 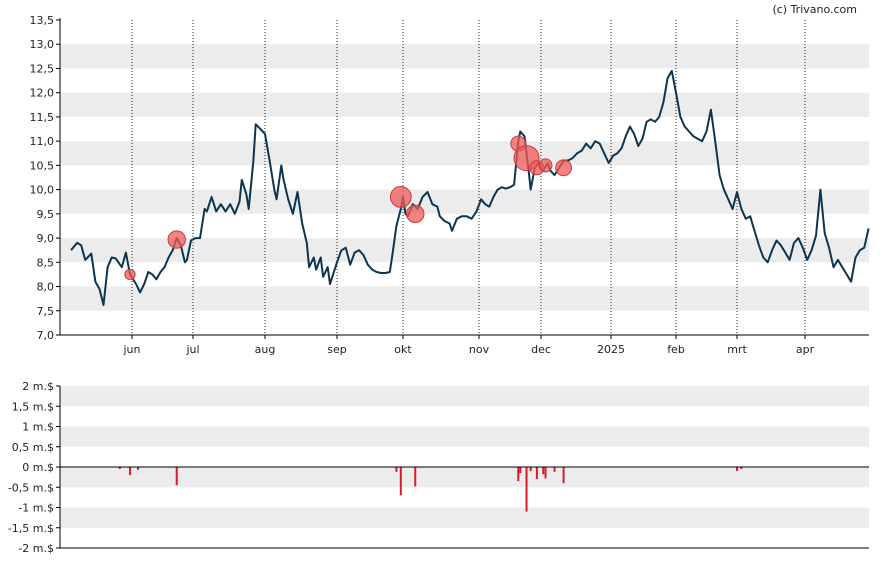 What do you see at coordinates (46, 238) in the screenshot?
I see `y-tick-label: 9,0` at bounding box center [46, 238].